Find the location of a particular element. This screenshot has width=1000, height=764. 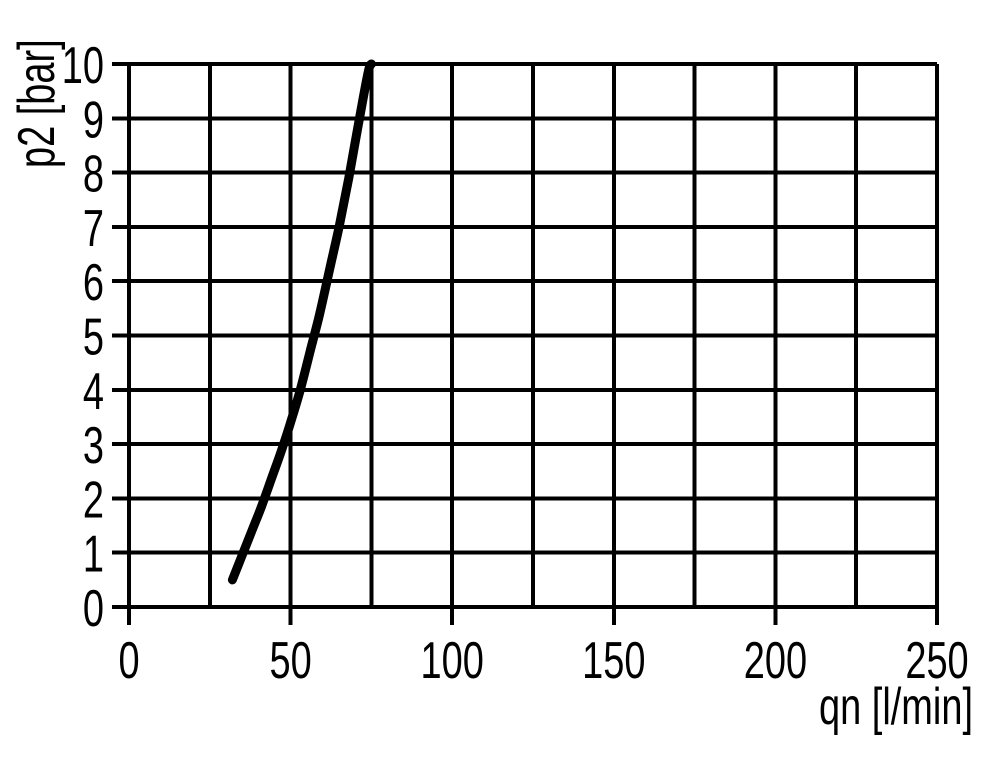

x-tick-label: 150 is located at coordinates (613, 660).